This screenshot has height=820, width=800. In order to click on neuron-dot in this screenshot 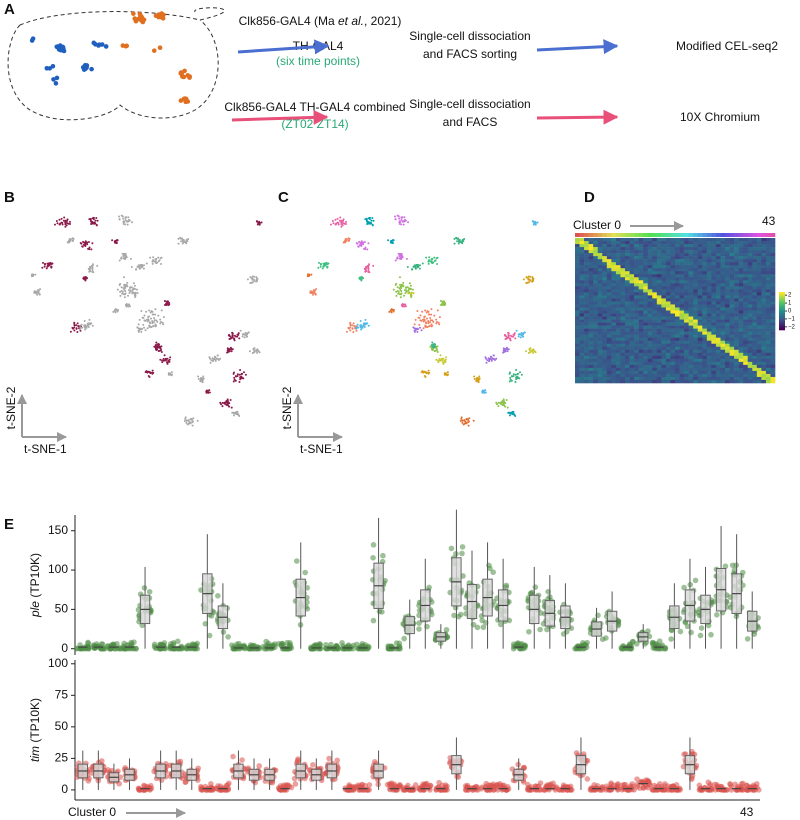, I will do `click(47, 68)`.